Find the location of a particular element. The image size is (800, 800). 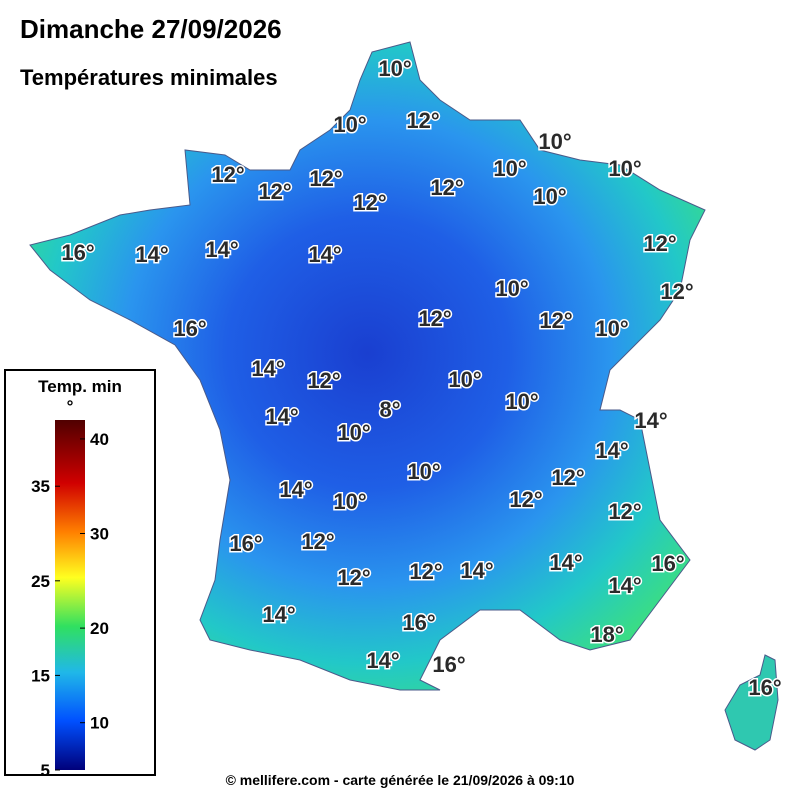

legend-unit: ° is located at coordinates (70, 406).